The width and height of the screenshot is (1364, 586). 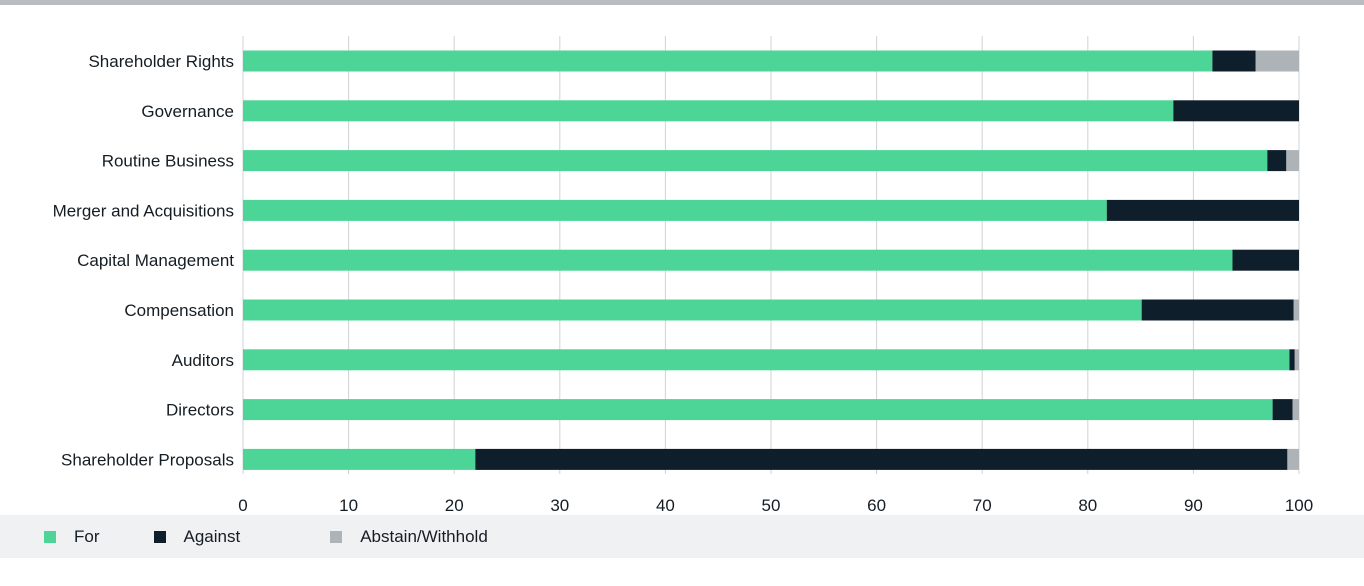 I want to click on category-label-shareholder-rights: Shareholder Rights, so click(x=161, y=61).